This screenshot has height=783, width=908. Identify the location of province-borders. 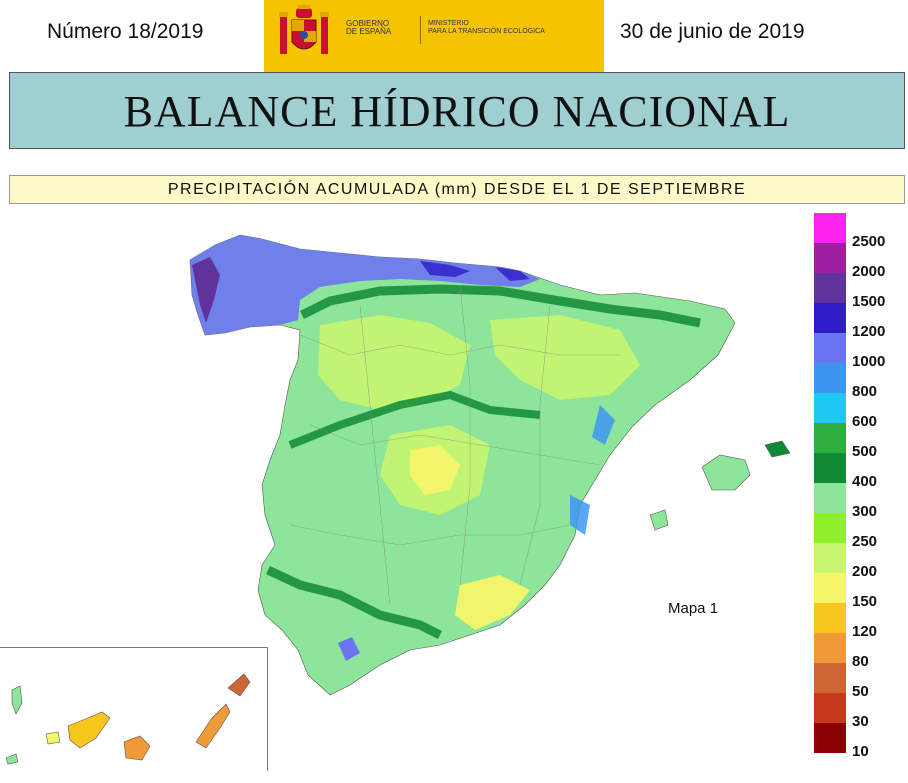
(454, 445).